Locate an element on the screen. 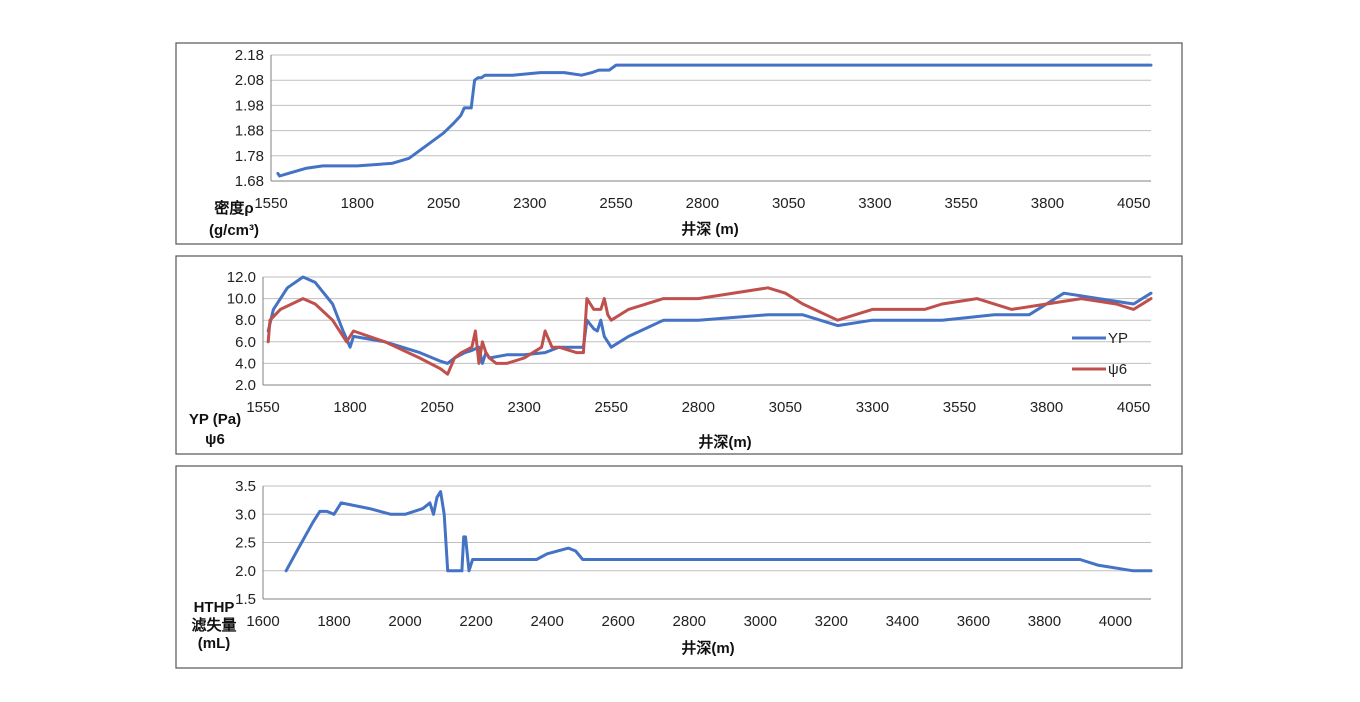 The height and width of the screenshot is (702, 1360). x-tick-label: 2000 is located at coordinates (404, 621).